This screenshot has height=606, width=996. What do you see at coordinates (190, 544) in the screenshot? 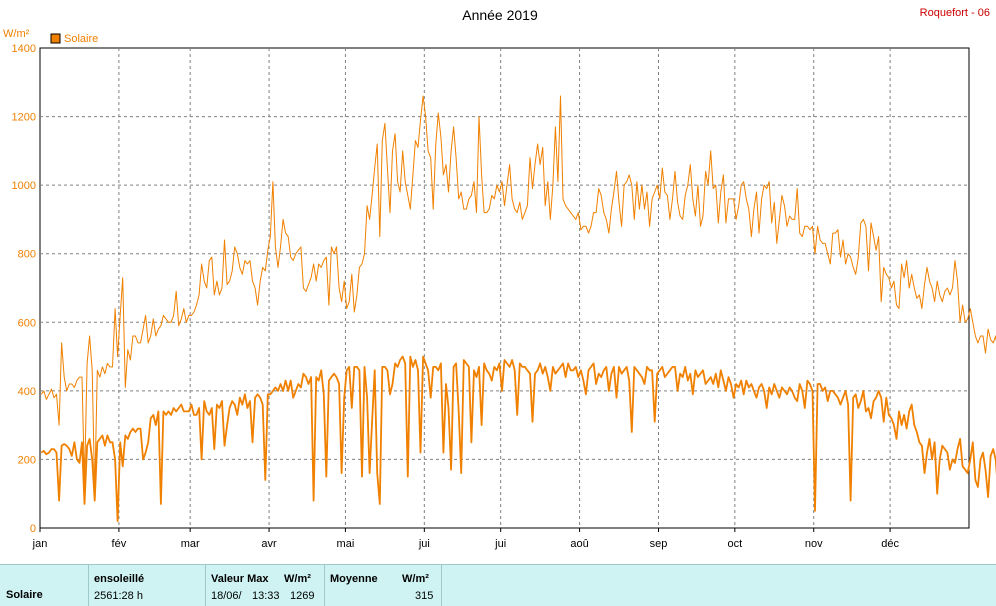
I see `x-tick-label: mar` at bounding box center [190, 544].